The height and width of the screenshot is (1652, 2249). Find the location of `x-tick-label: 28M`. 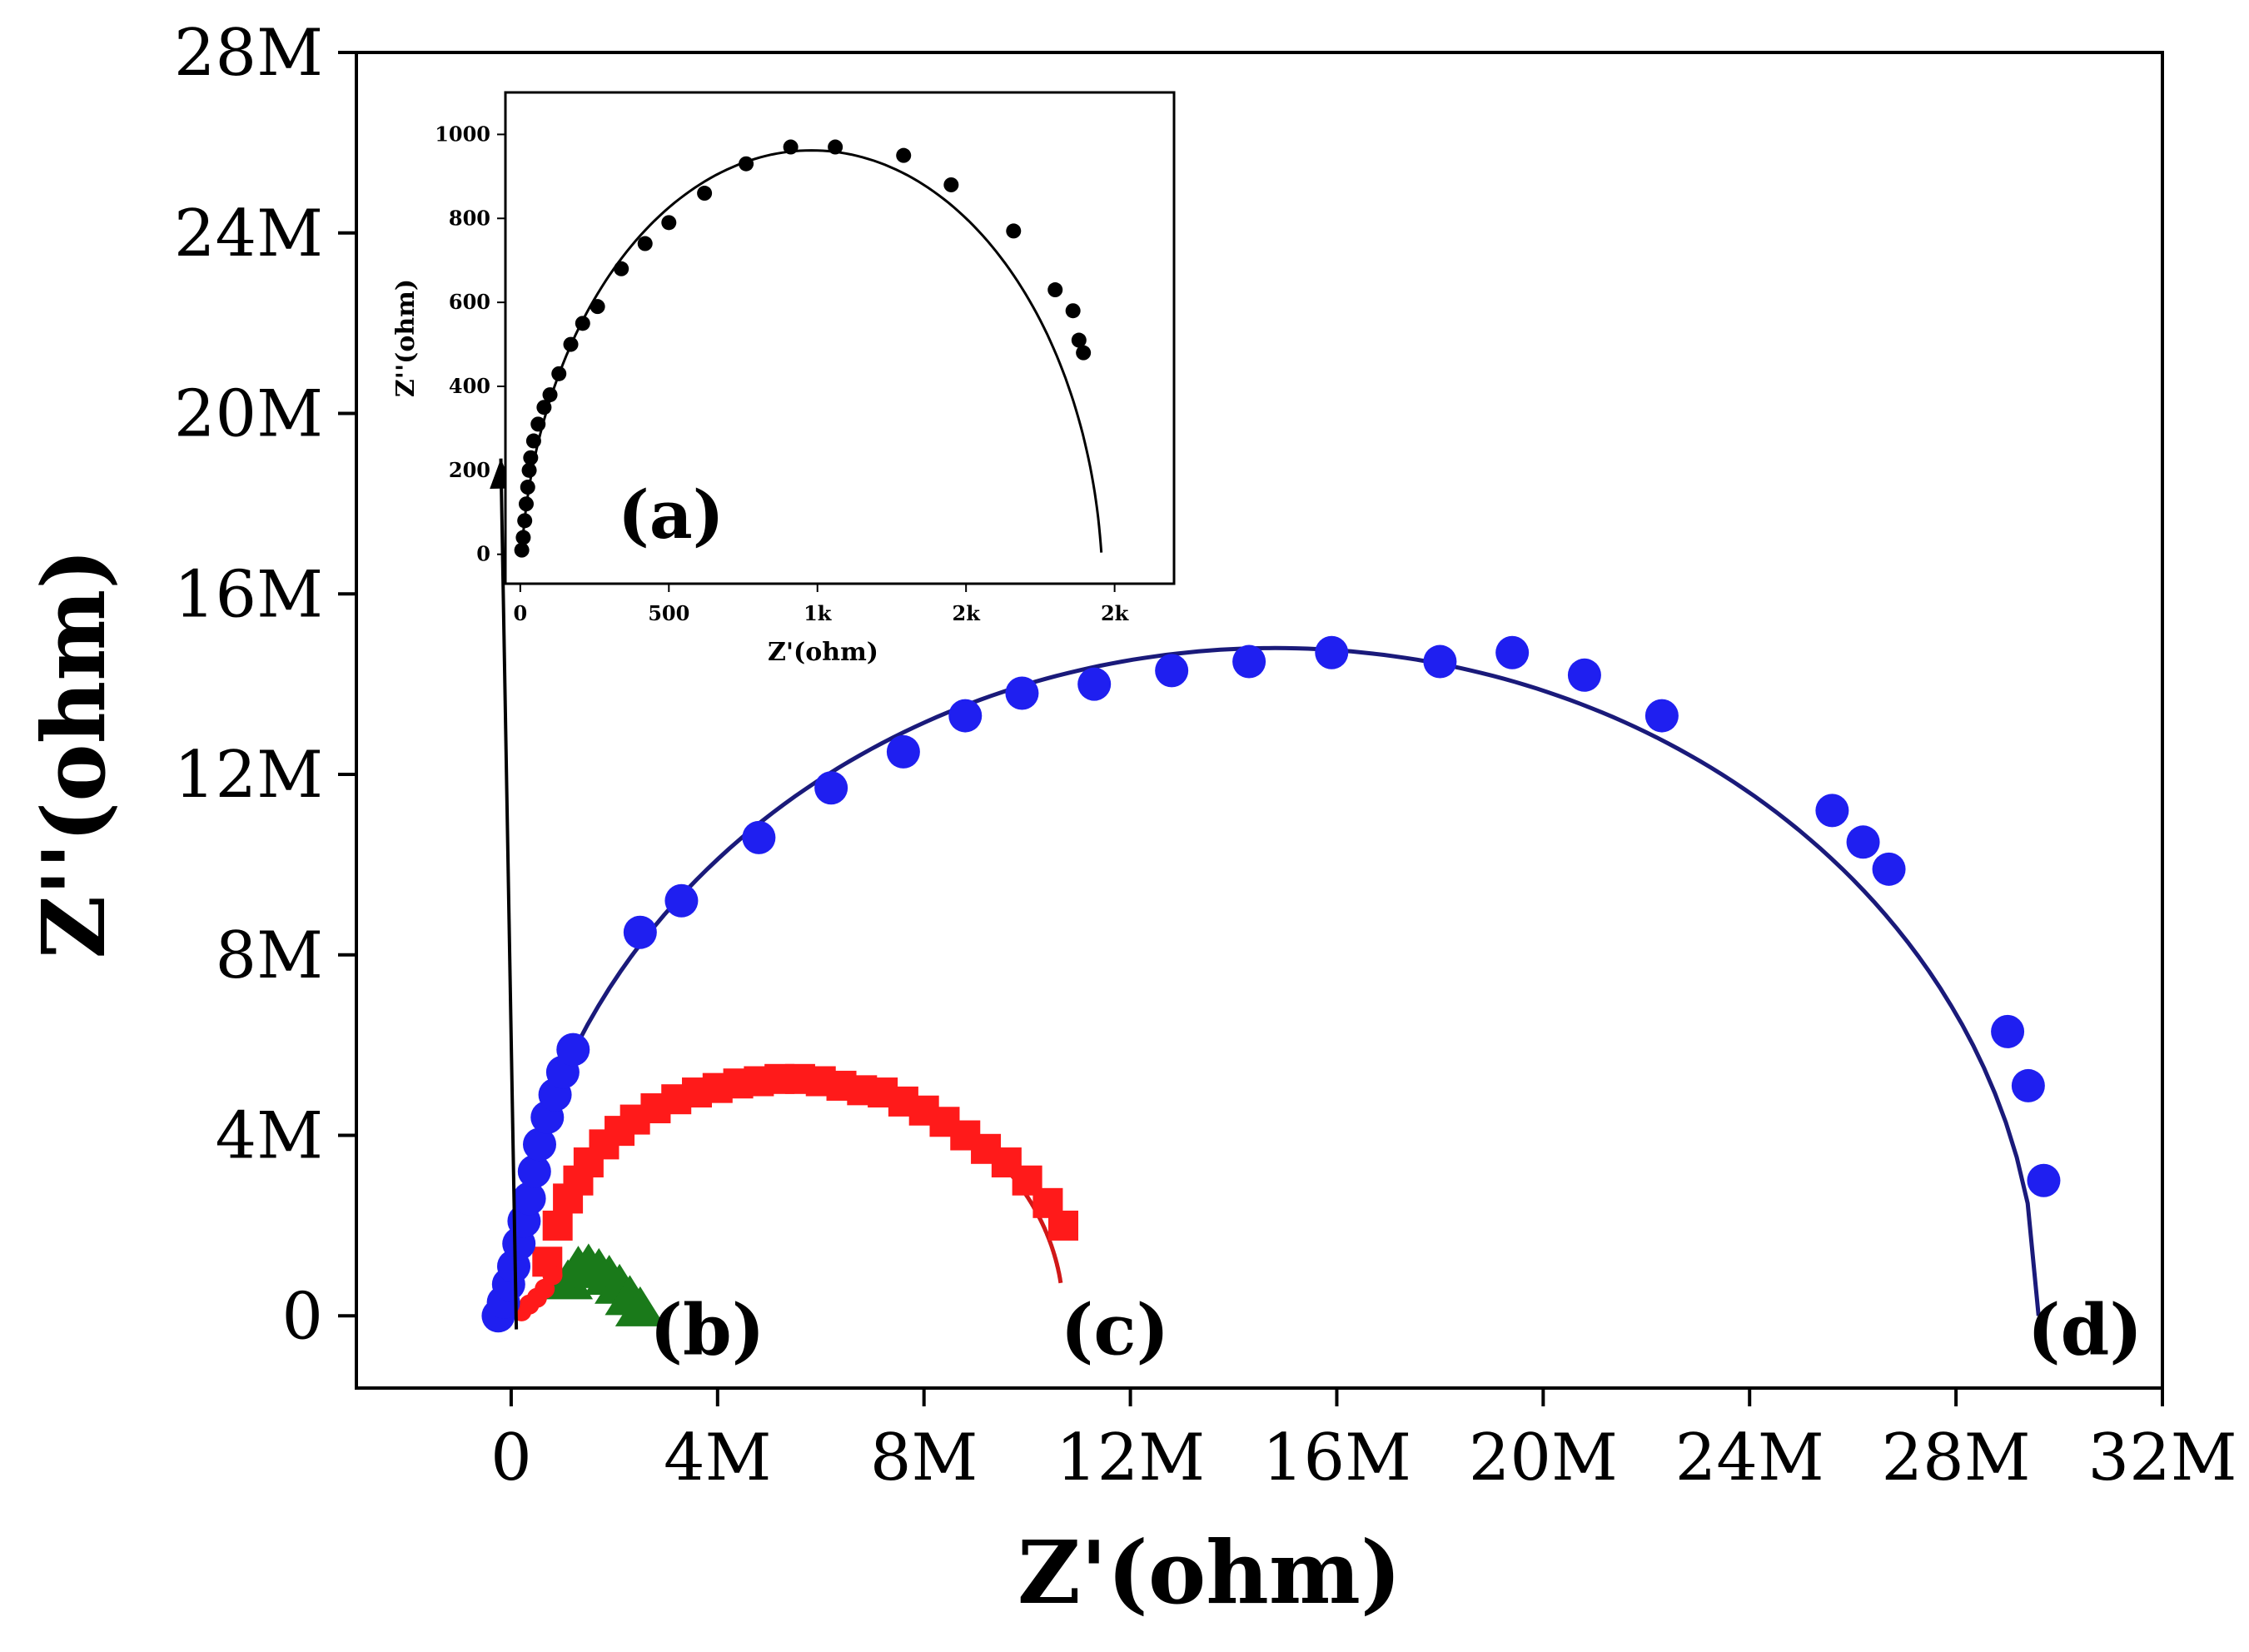

x-tick-label: 28M is located at coordinates (1956, 1458).